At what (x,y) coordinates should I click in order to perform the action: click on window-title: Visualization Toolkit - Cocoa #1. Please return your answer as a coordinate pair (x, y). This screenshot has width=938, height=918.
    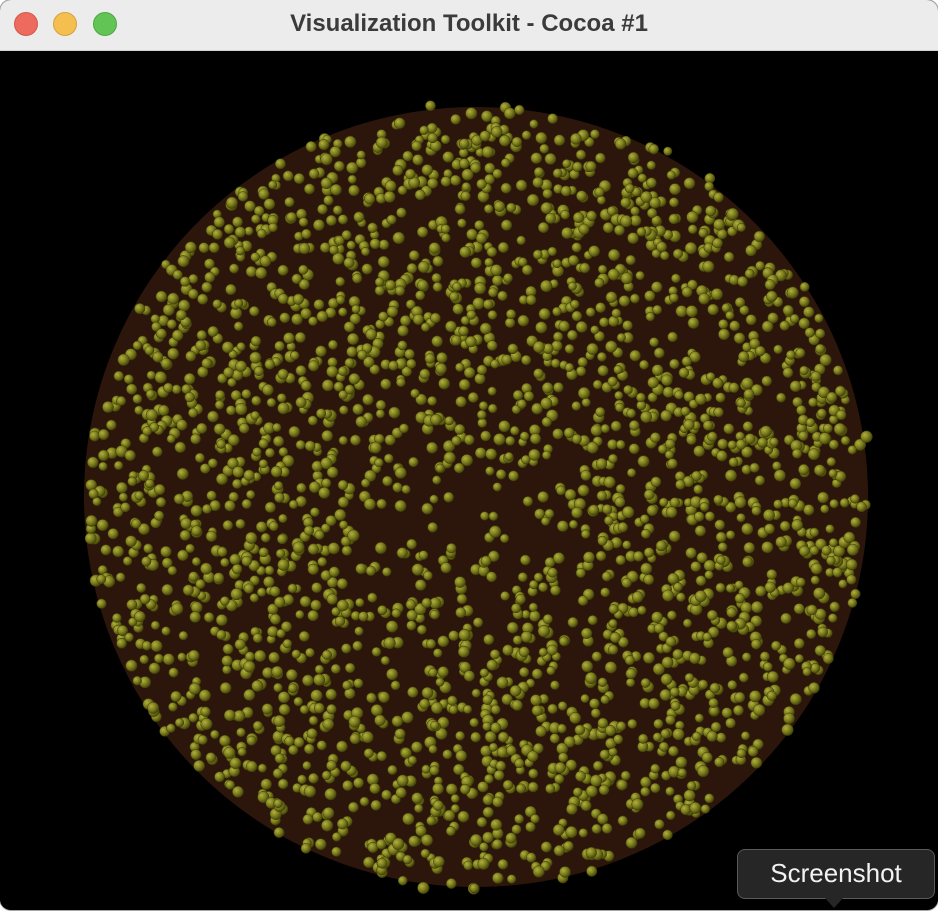
    Looking at the image, I should click on (469, 23).